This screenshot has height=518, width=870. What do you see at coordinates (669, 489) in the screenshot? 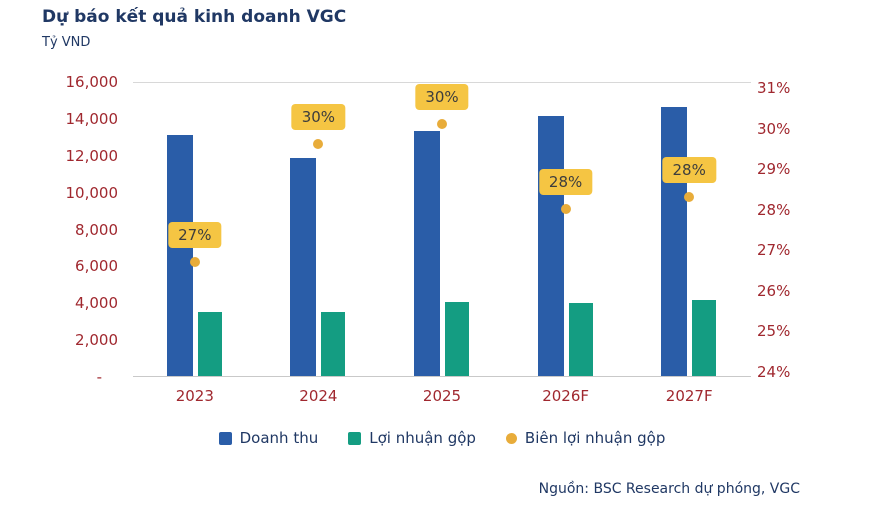
I see `source-note: Nguồn: BSC Research dự phóng, VGC` at bounding box center [669, 489].